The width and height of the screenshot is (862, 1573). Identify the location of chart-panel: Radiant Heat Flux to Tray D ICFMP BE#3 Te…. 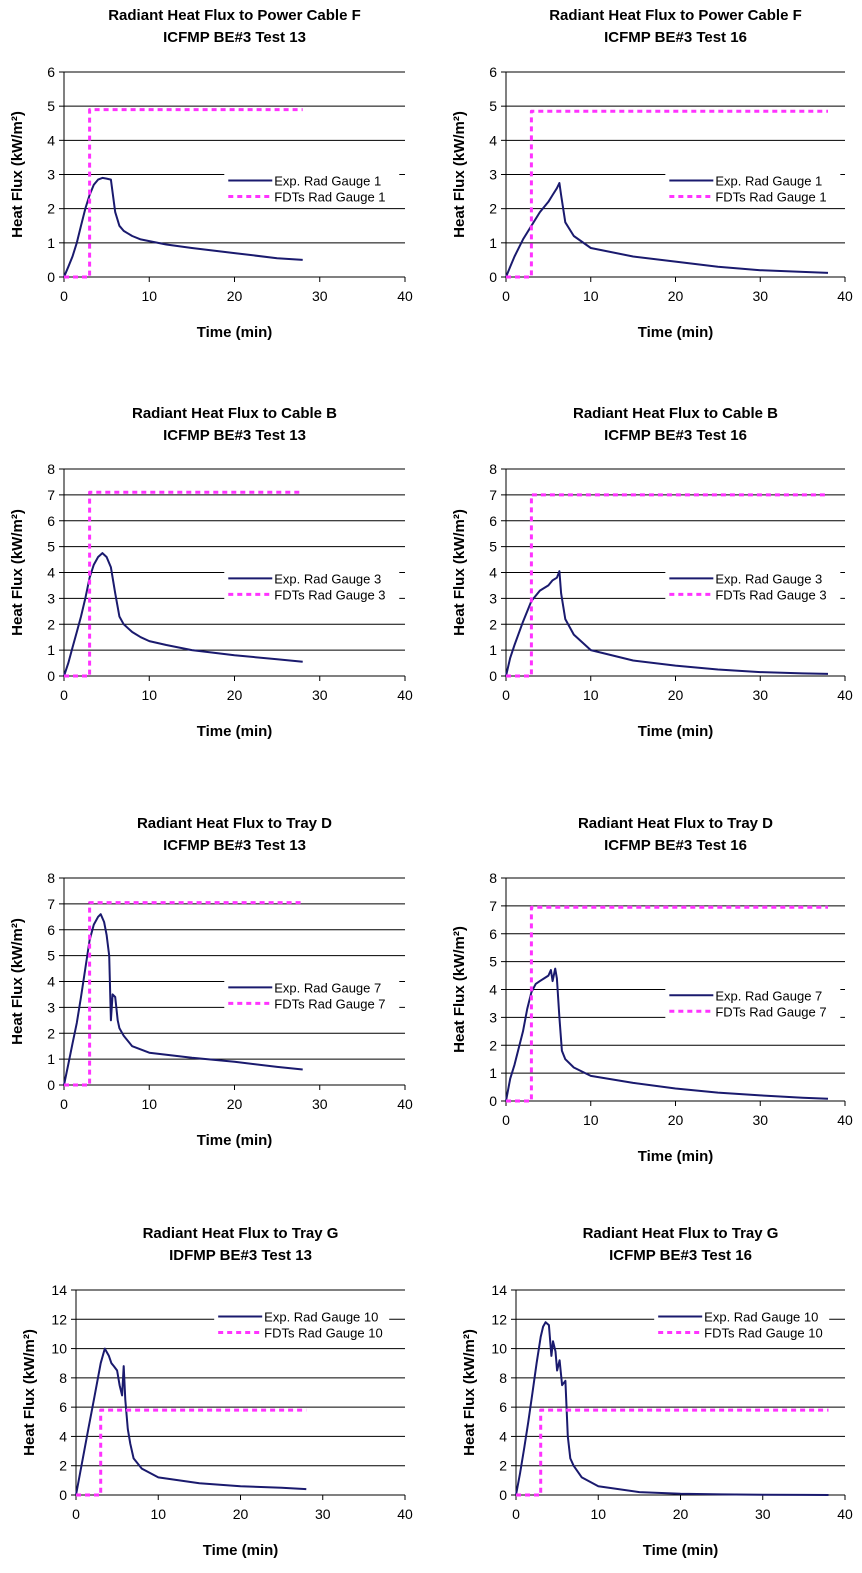
(211, 982).